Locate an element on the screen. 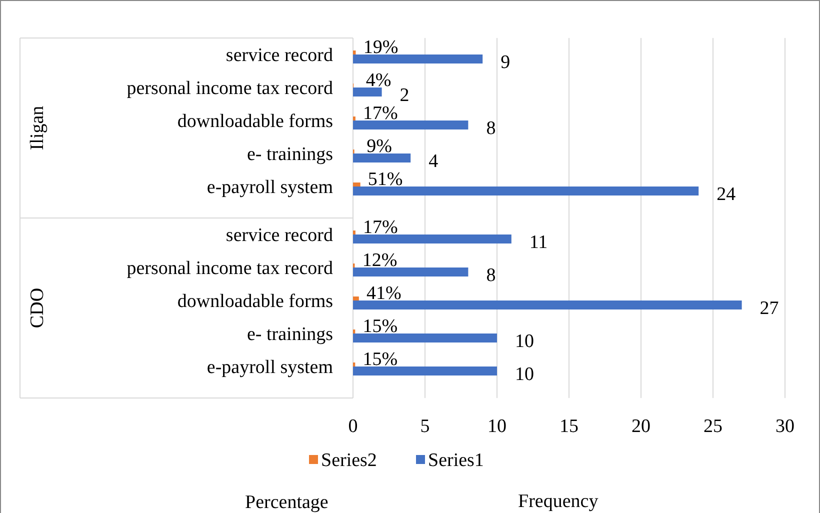 This screenshot has height=513, width=820. x-tick-label: 10 is located at coordinates (497, 426).